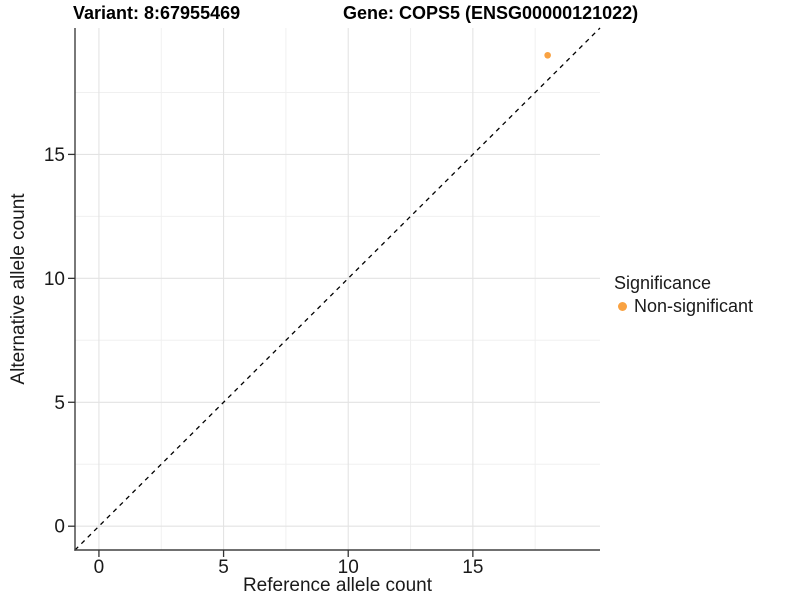  I want to click on y-tick-label: 0, so click(59, 527).